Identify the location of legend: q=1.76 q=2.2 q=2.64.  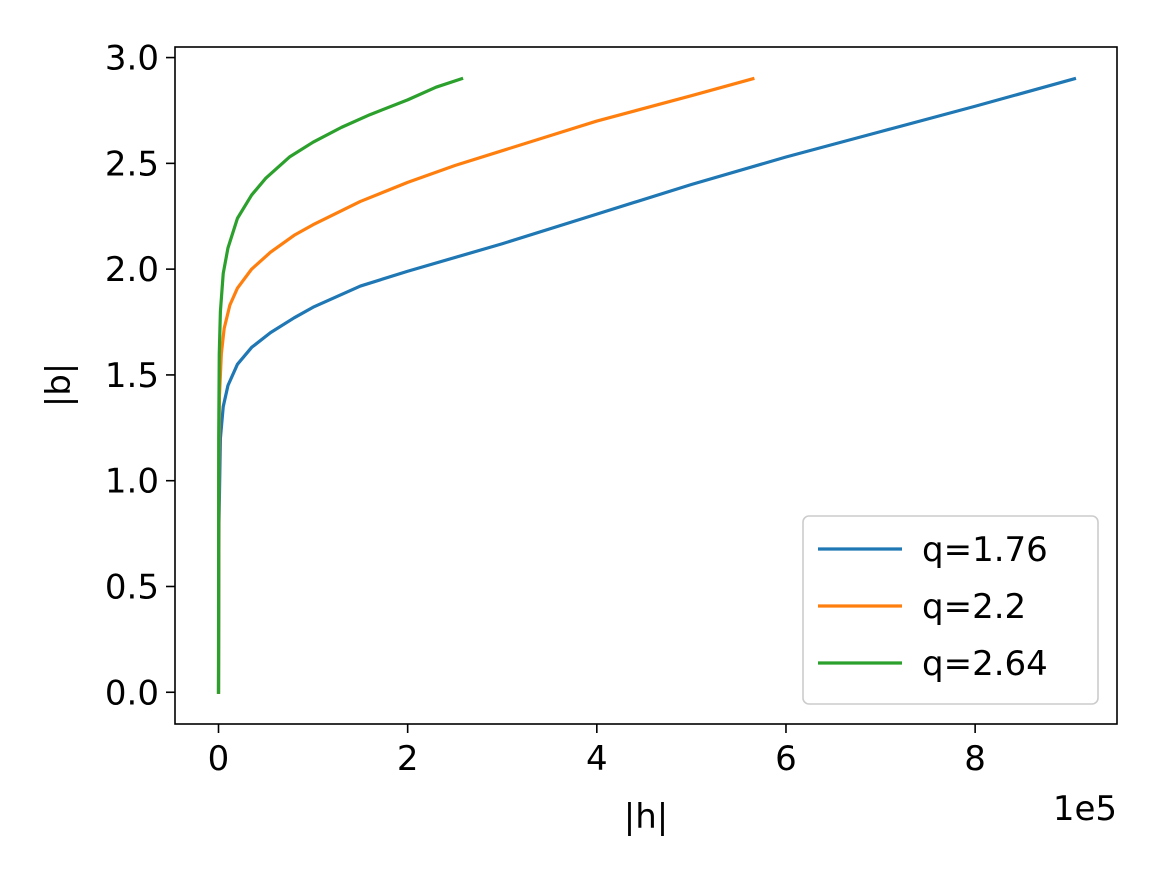
(950, 610).